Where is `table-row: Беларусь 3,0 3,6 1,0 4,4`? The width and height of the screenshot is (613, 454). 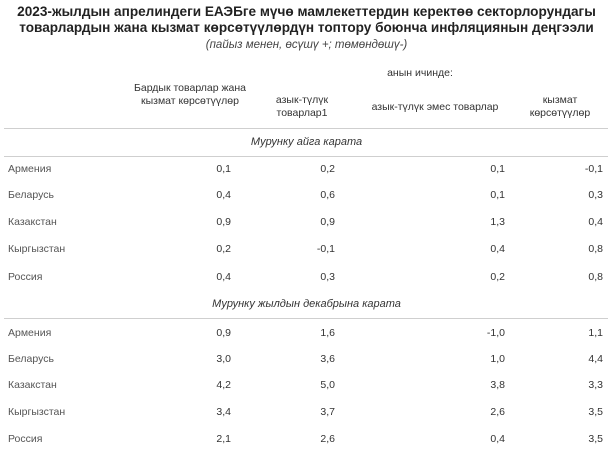
table-row: Беларусь 3,0 3,6 1,0 4,4 is located at coordinates (306, 360).